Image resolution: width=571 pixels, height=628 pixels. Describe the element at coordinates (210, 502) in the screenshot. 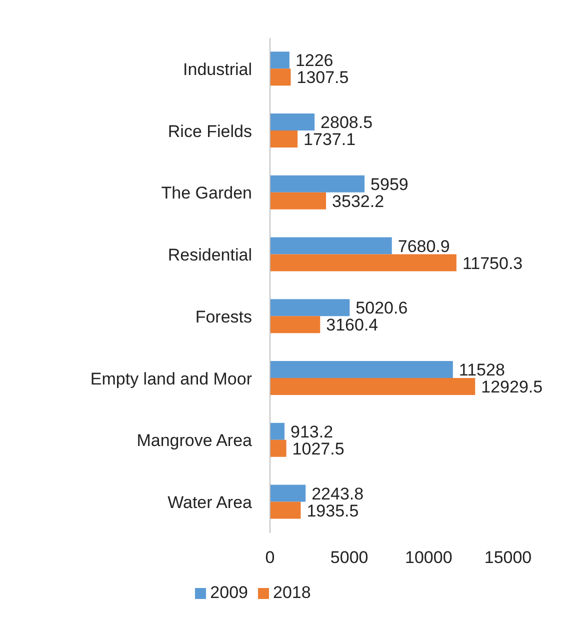

I see `y-tick-label: Water Area` at that location.